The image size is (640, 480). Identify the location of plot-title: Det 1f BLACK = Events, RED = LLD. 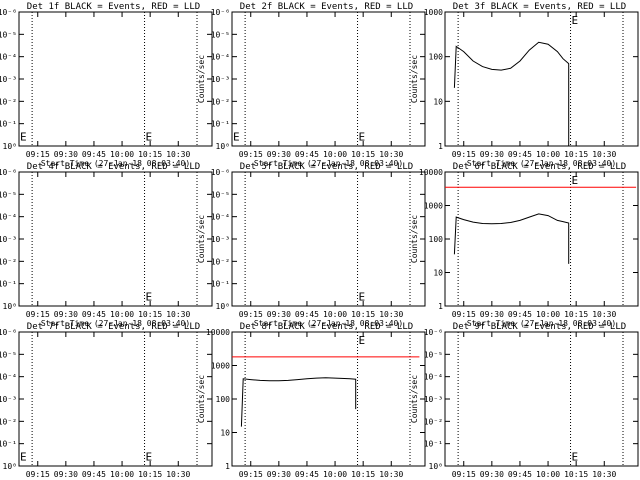
(113, 7).